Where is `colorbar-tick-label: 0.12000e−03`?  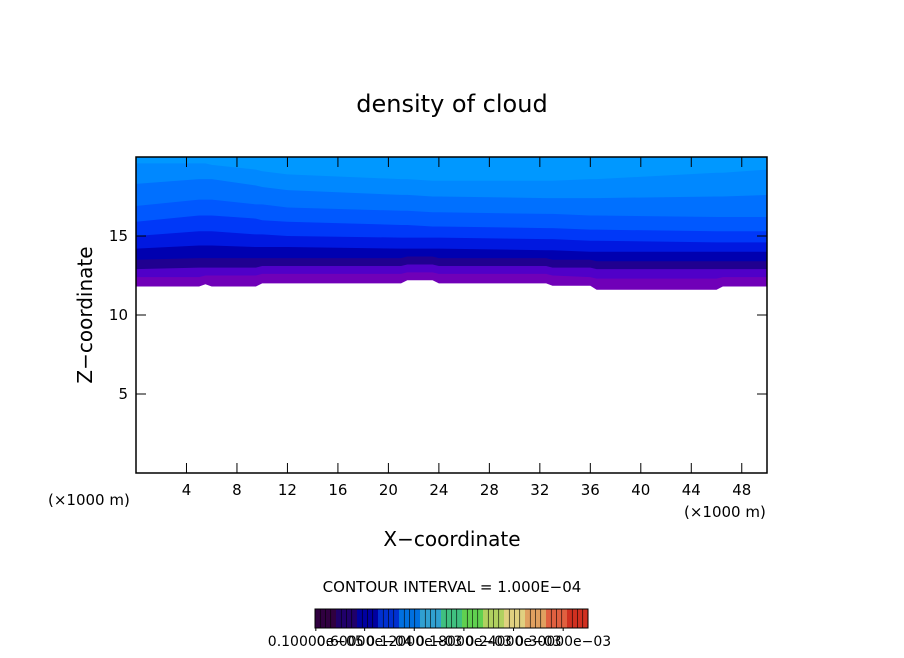
colorbar-tick-label: 0.12000e−03 is located at coordinates (414, 642).